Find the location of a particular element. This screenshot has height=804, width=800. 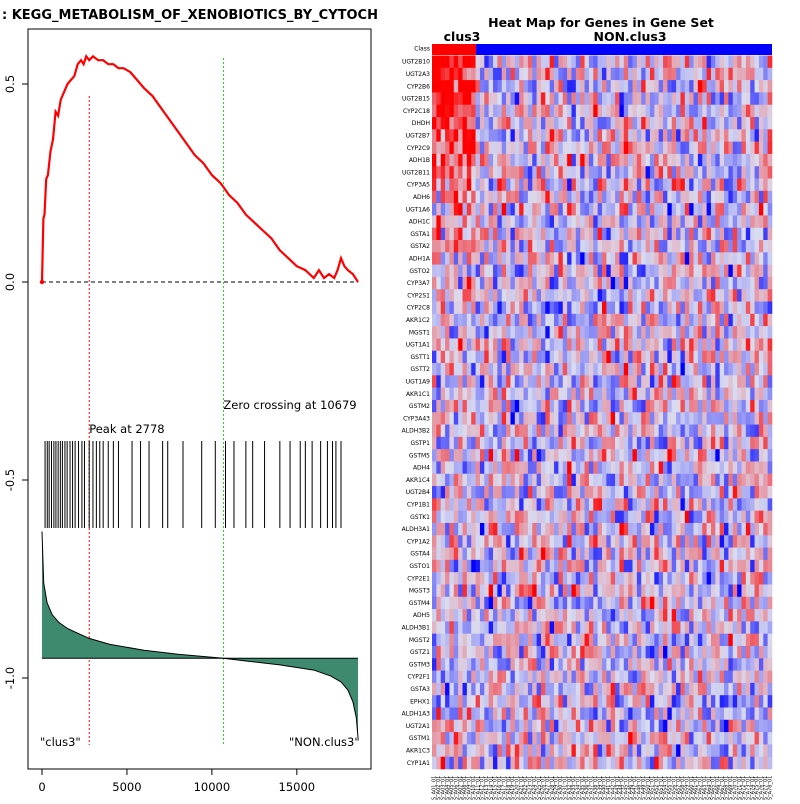

gene-label: ADH1B is located at coordinates (419, 160).